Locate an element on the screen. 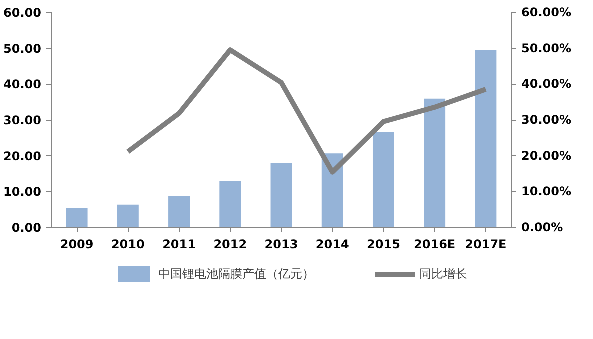 The image size is (593, 339). x-tick-label: 2015 is located at coordinates (383, 245).